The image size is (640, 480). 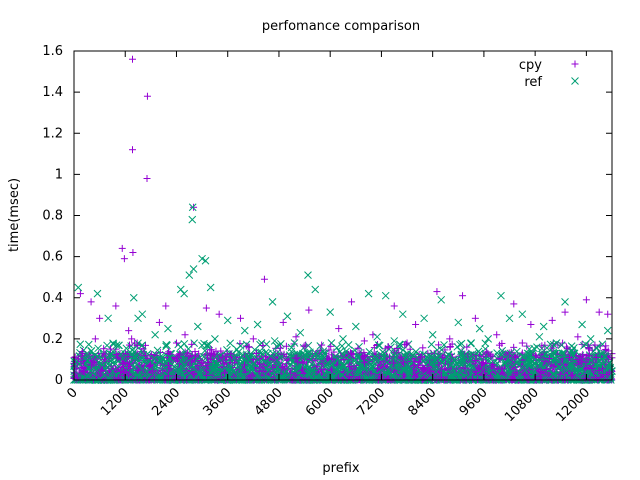 I want to click on dense-band, so click(x=343, y=361).